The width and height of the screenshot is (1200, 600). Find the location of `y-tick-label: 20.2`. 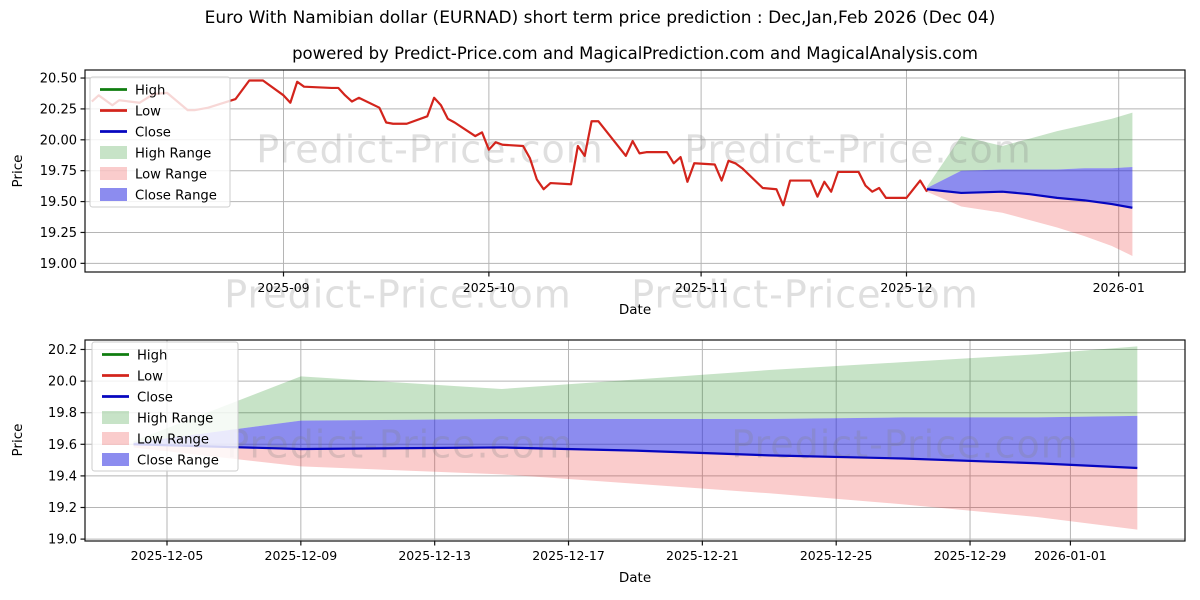

y-tick-label: 20.2 is located at coordinates (62, 350).